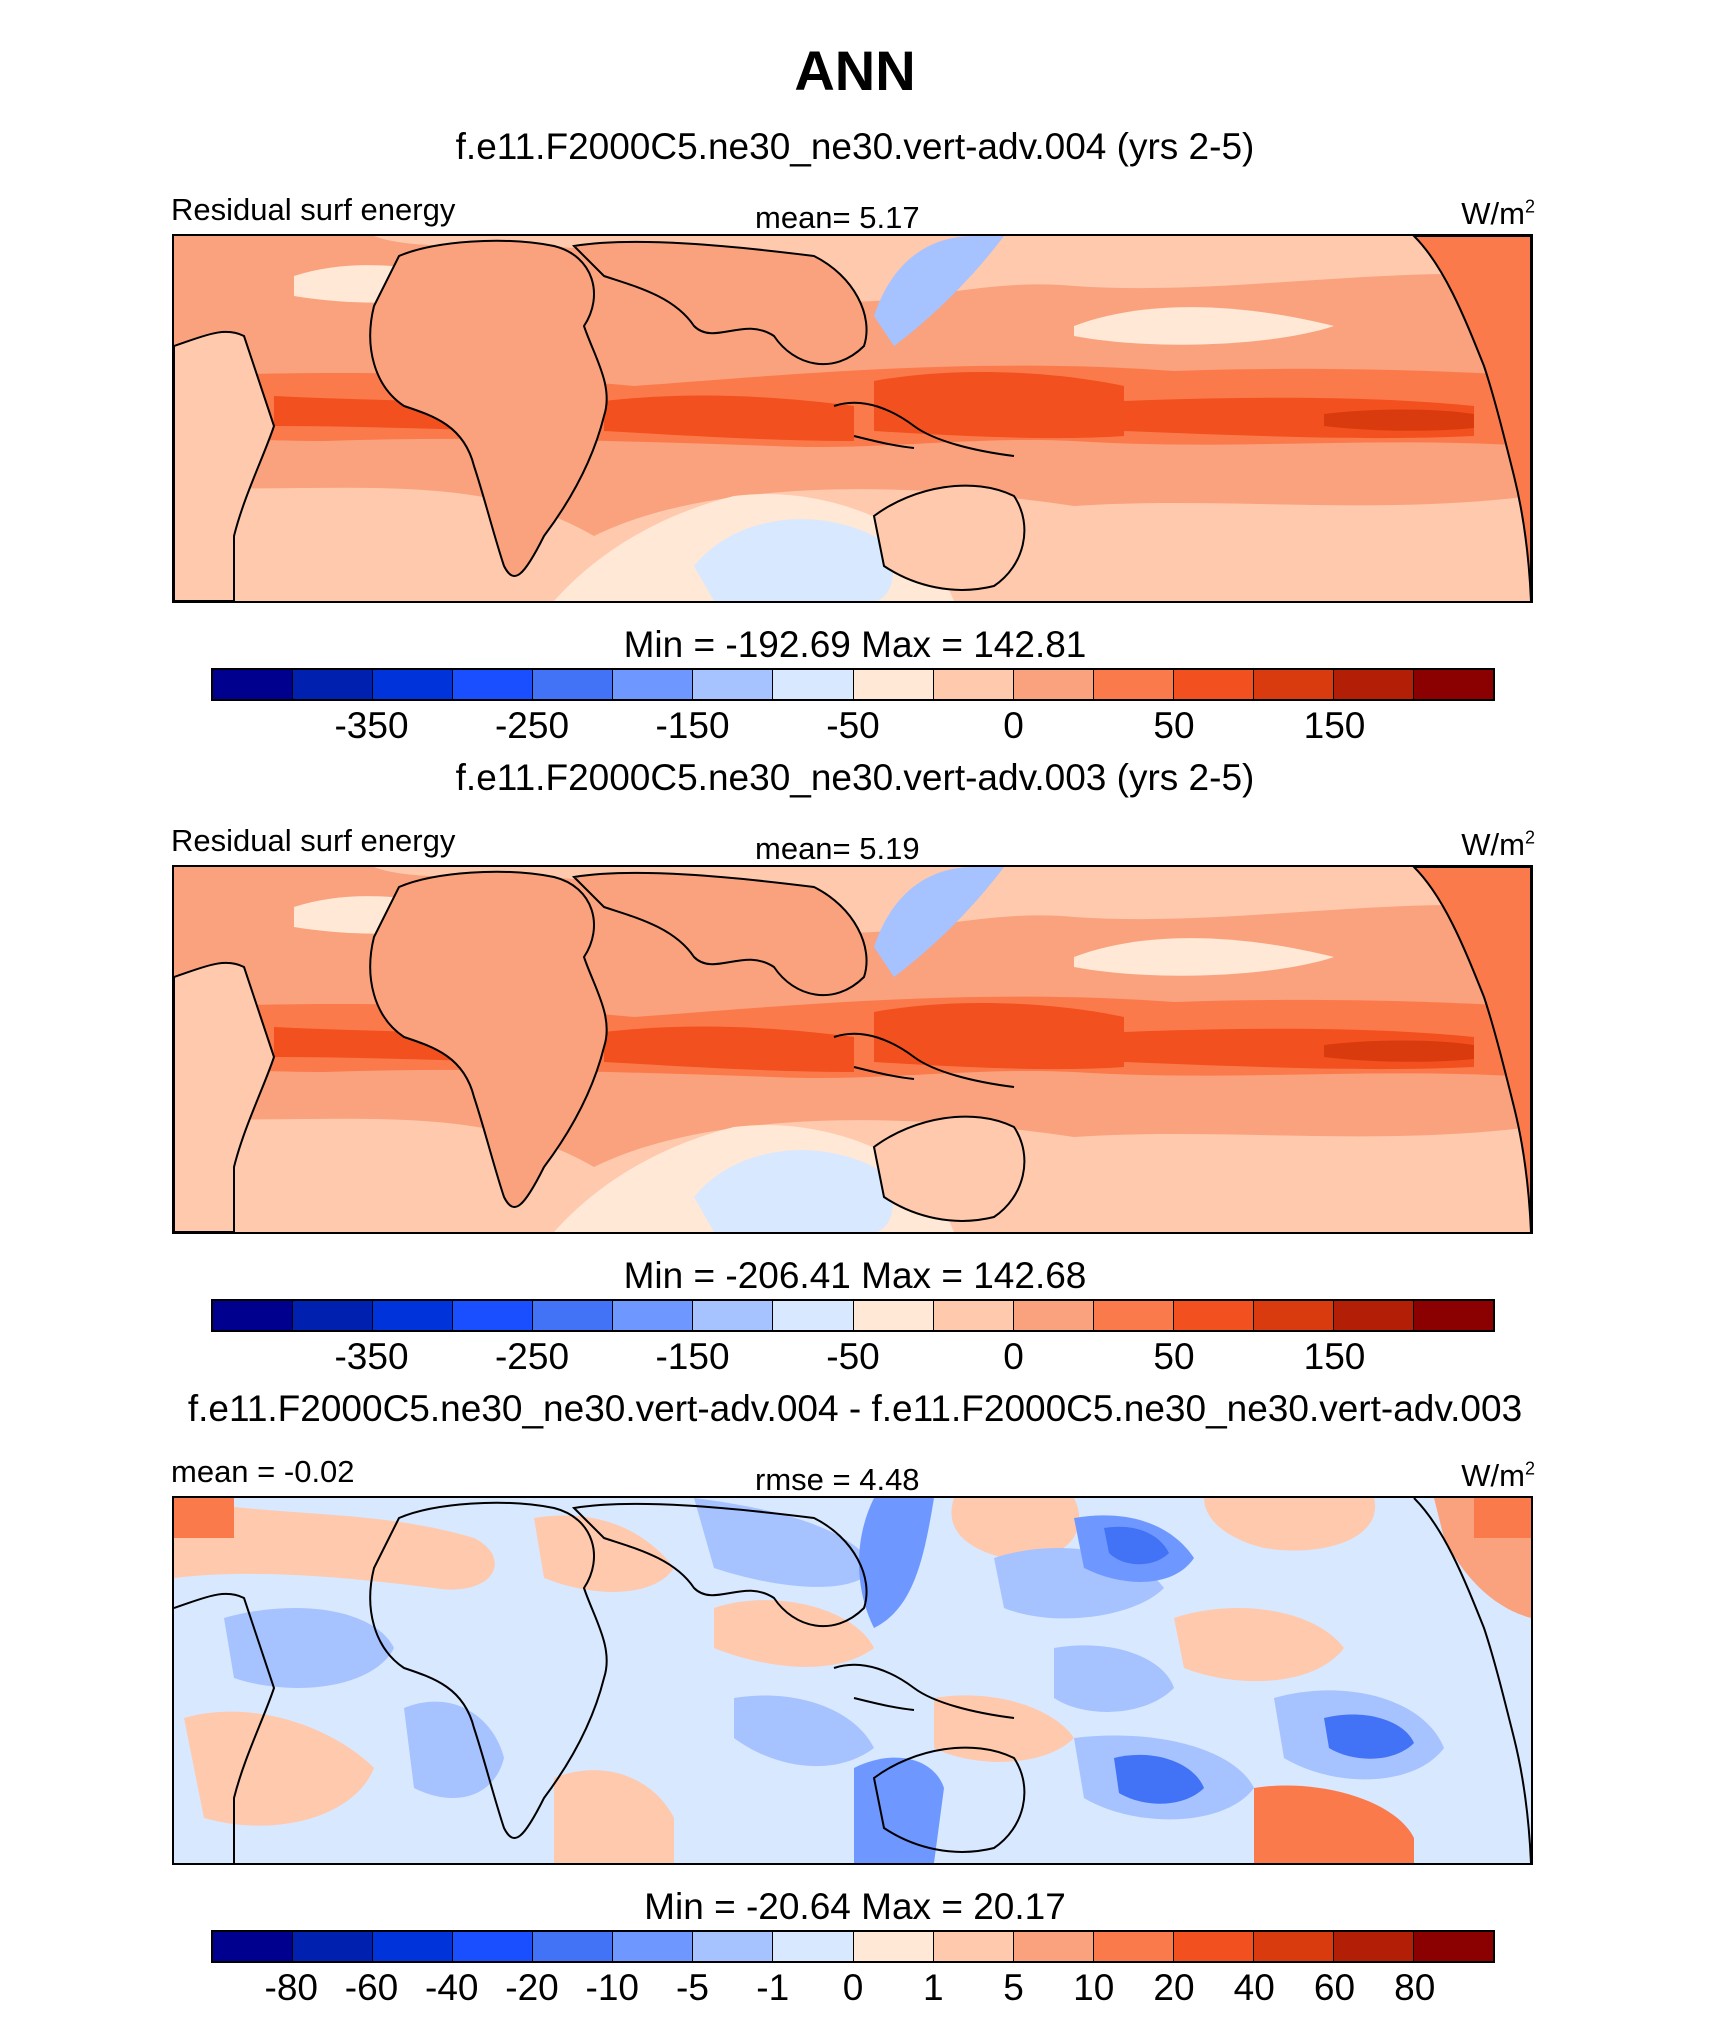  I want to click on panel-1-units: W/m2, so click(1498, 213).